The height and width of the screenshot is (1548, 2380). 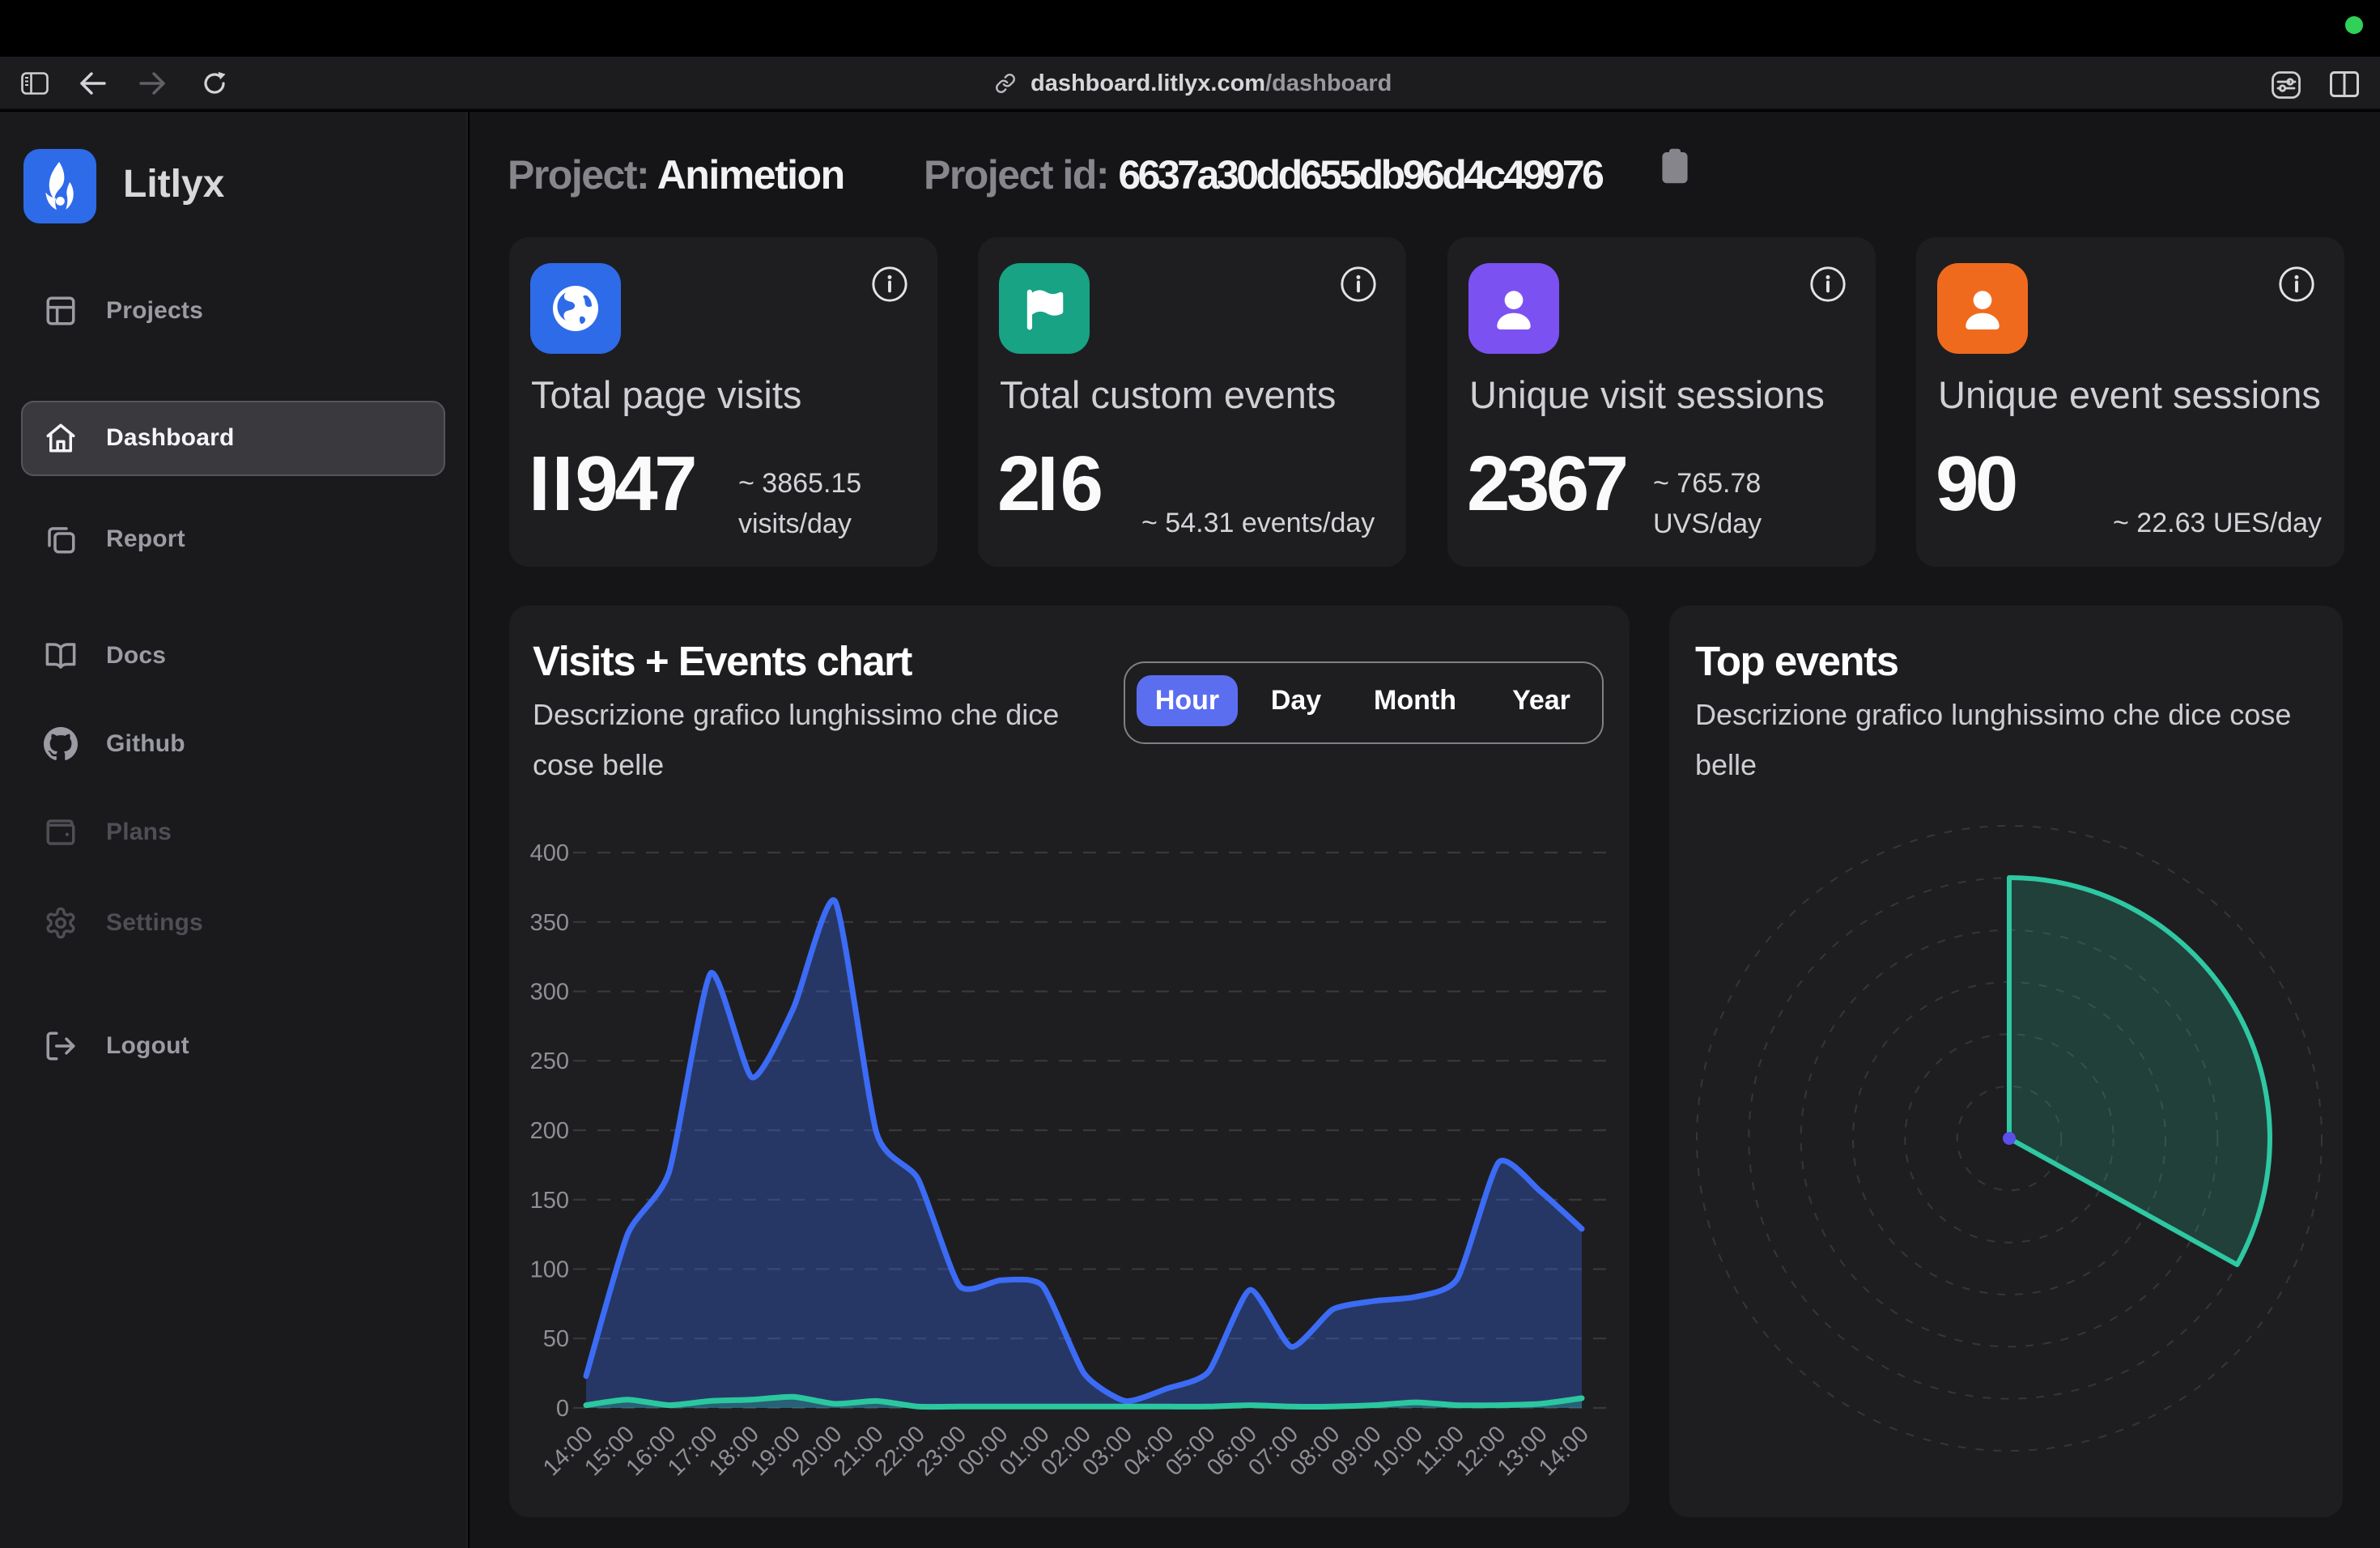 I want to click on svg-text: 100, so click(x=550, y=1270).